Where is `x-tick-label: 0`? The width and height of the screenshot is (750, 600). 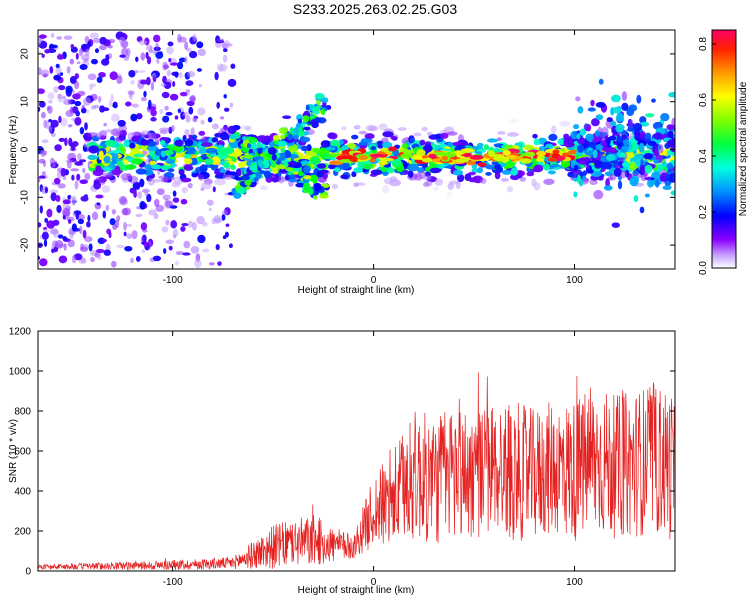
x-tick-label: 0 is located at coordinates (374, 280).